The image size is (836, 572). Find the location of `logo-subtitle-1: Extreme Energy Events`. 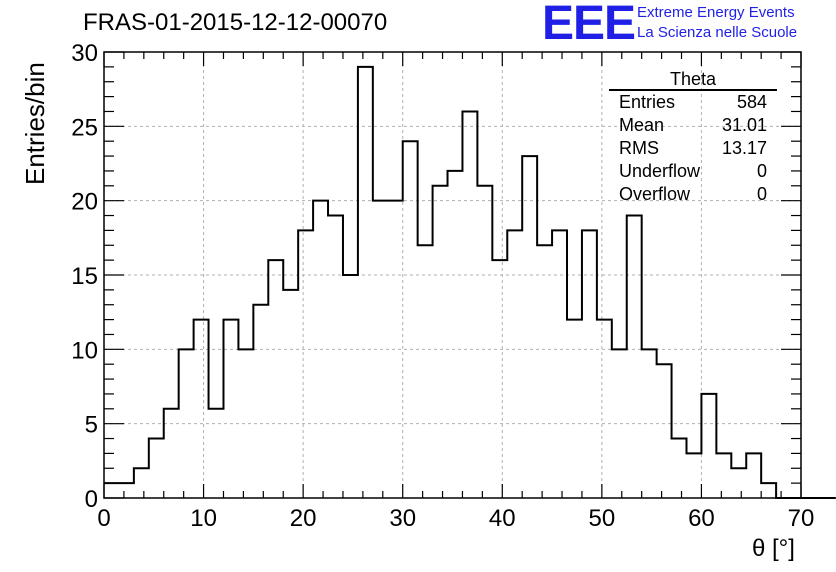

logo-subtitle-1: Extreme Energy Events is located at coordinates (716, 12).